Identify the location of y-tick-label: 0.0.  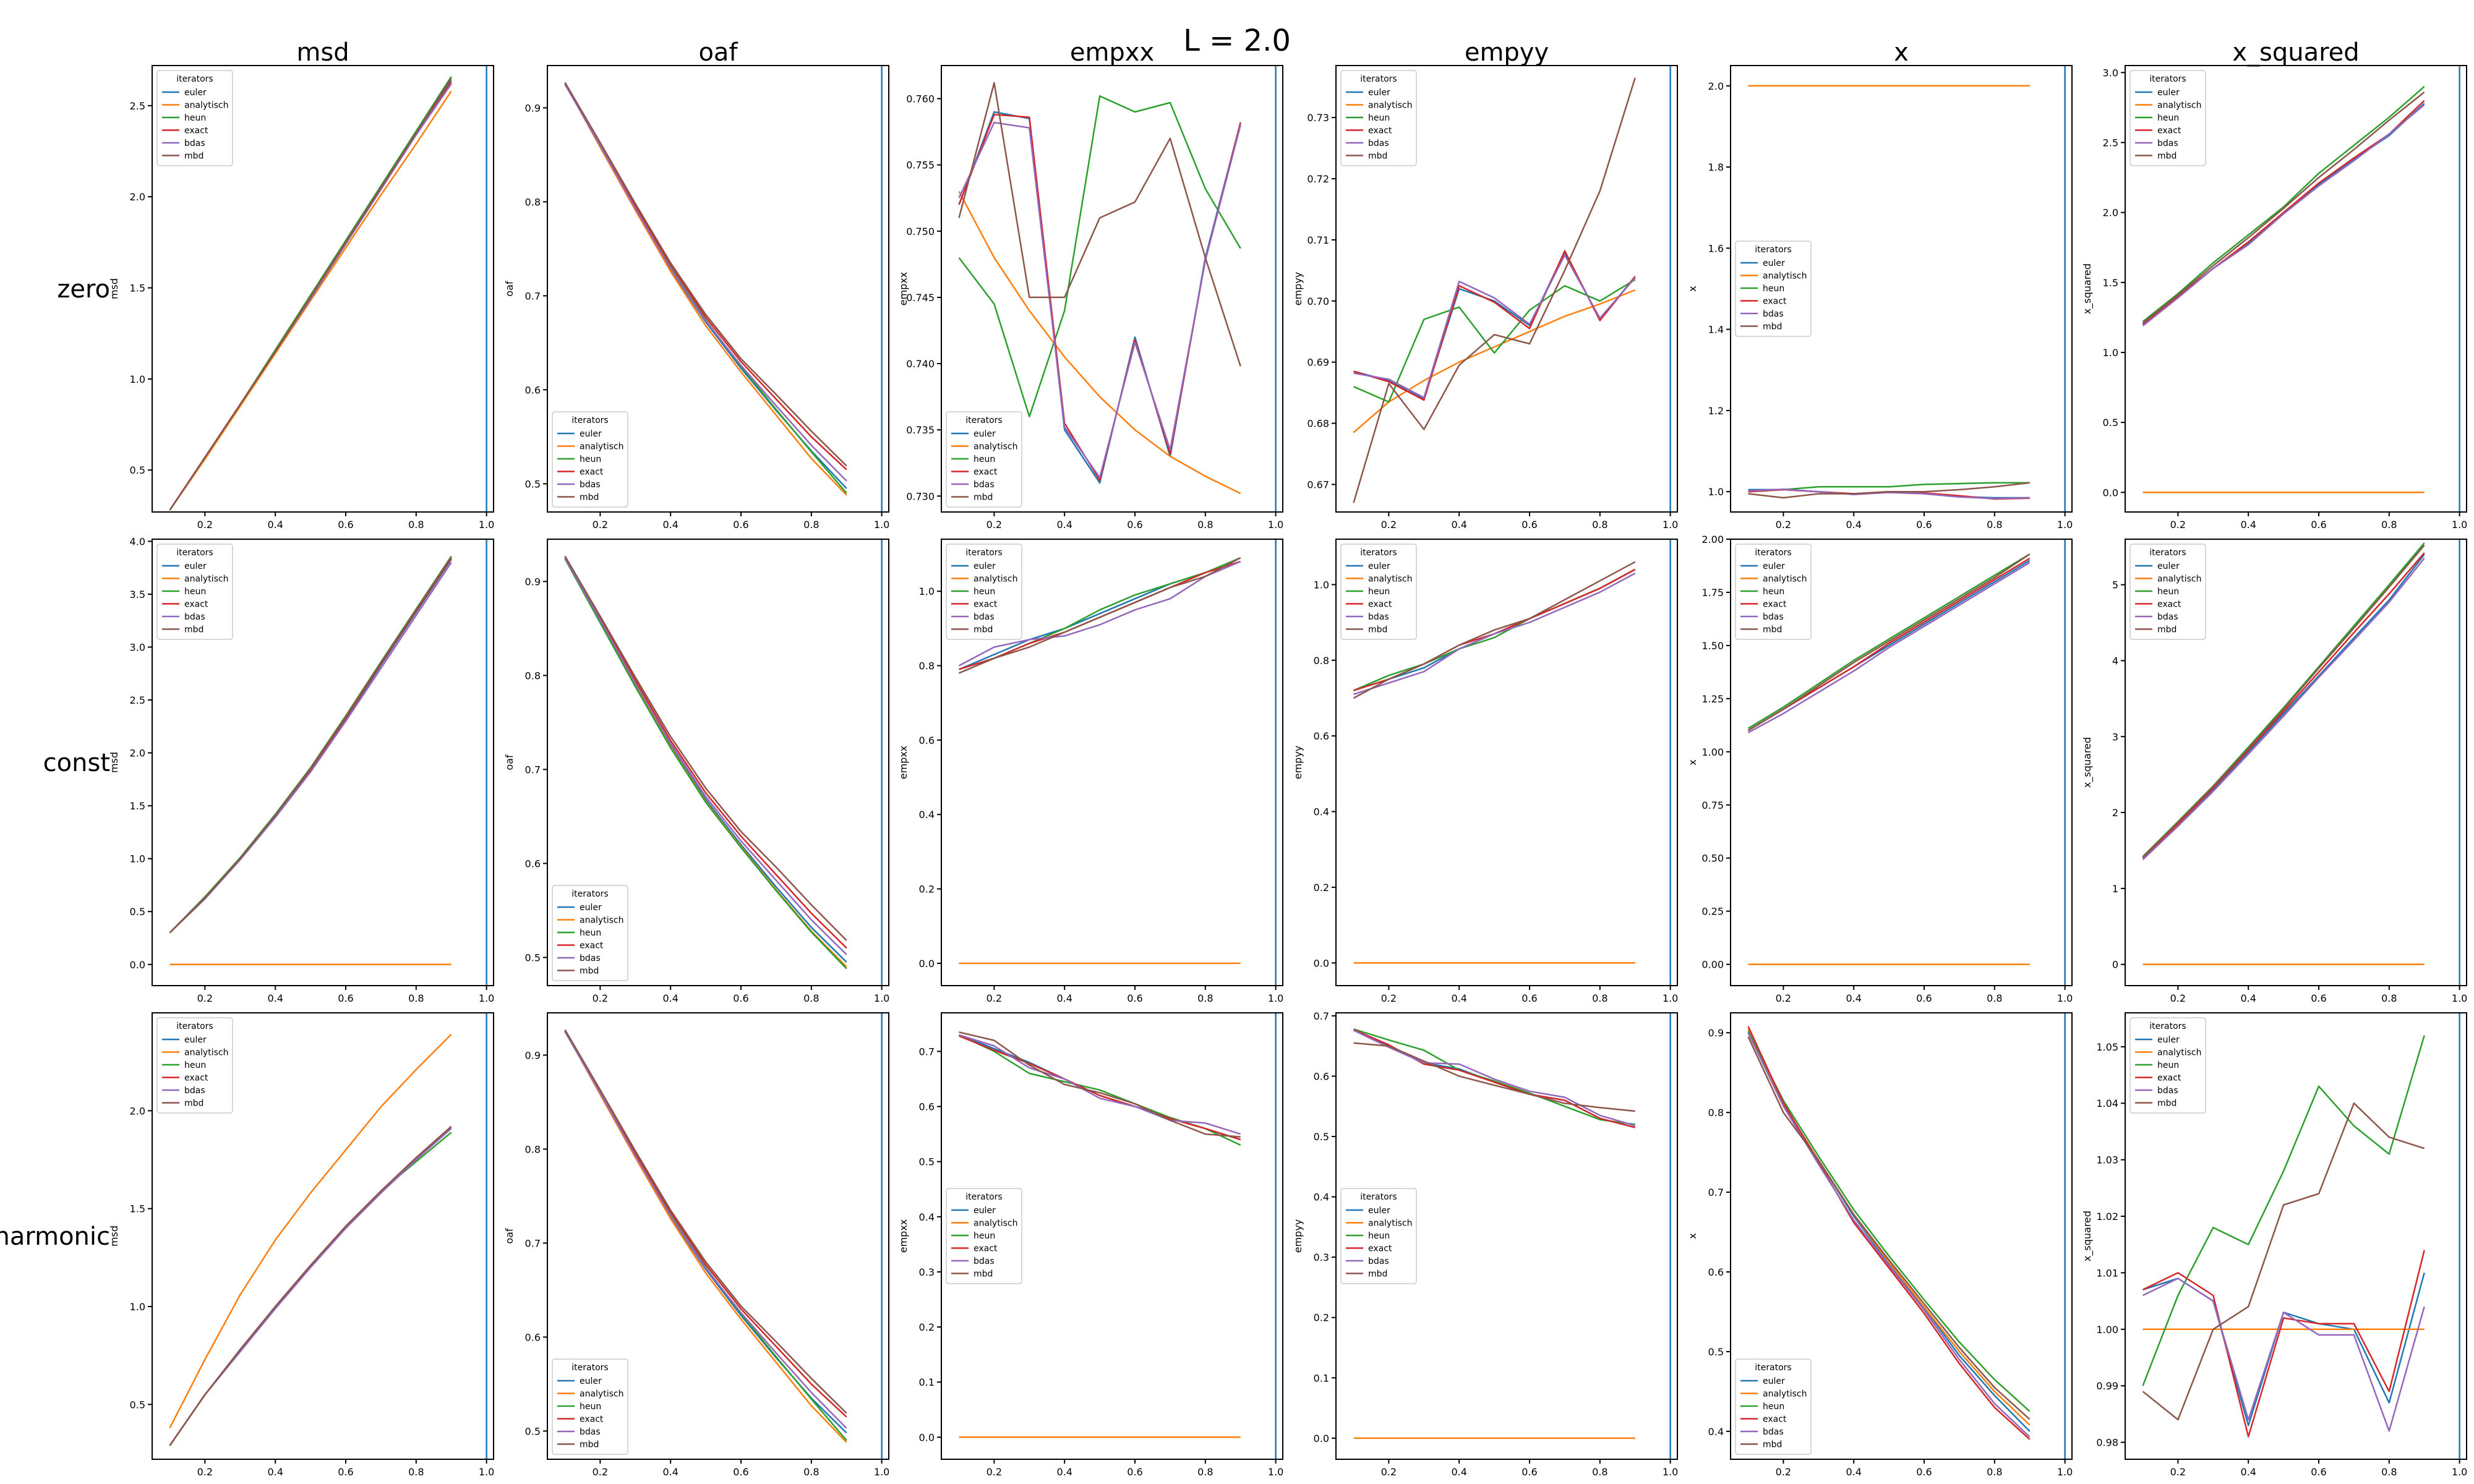
(1321, 1438).